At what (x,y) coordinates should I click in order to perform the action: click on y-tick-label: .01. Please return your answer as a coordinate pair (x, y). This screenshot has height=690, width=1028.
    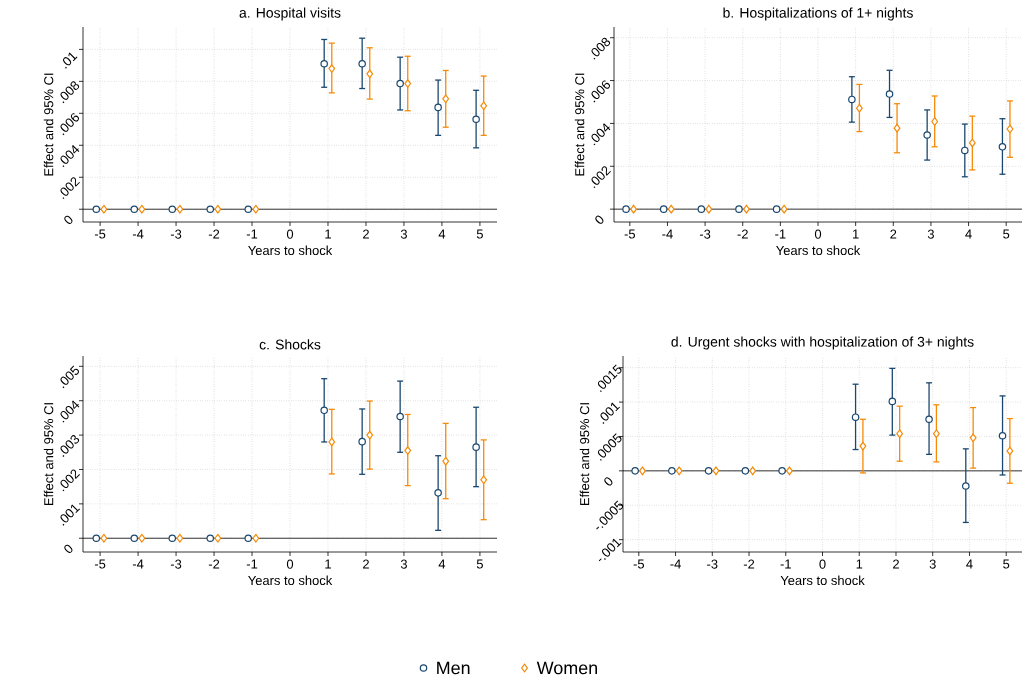
    Looking at the image, I should click on (70, 60).